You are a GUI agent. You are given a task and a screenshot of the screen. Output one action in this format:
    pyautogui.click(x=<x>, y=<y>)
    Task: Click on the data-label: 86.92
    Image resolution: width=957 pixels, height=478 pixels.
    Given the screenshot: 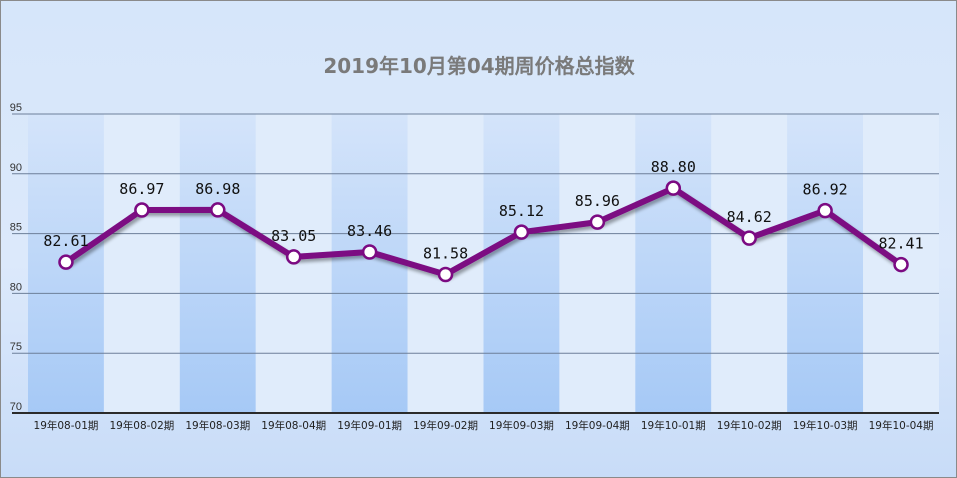 What is the action you would take?
    pyautogui.click(x=825, y=190)
    